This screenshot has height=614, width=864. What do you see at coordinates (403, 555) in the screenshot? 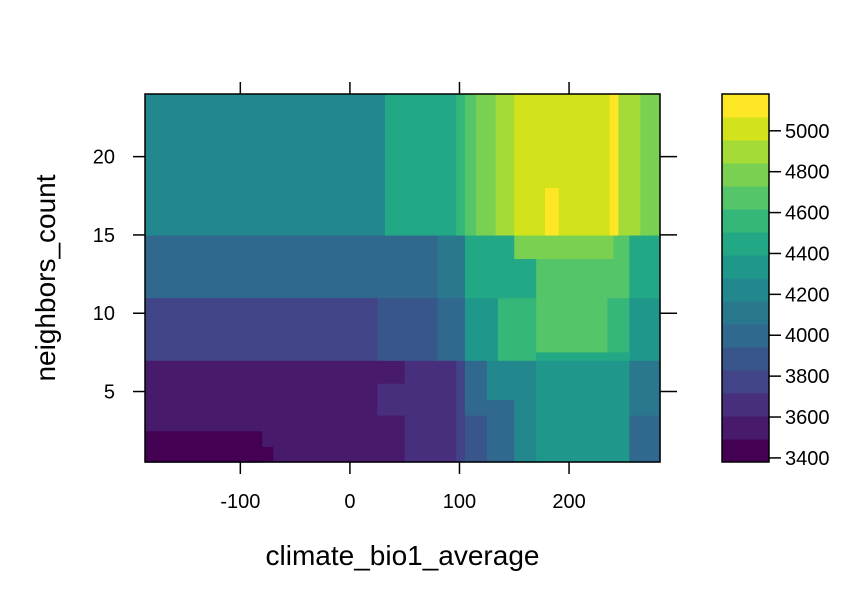
I see `x-axis-label: climate_bio1_average` at bounding box center [403, 555].